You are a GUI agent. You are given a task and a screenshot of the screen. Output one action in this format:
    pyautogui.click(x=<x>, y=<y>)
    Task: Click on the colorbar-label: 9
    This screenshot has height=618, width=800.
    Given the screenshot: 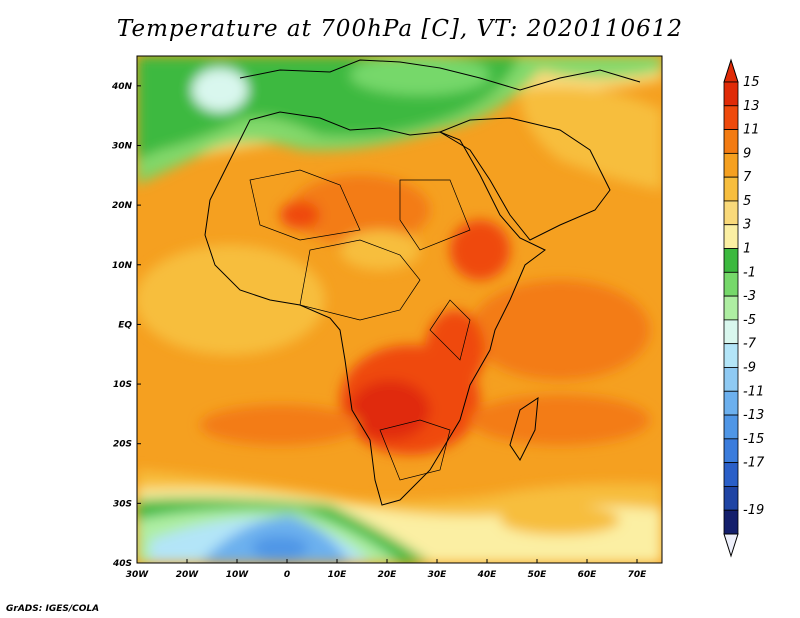 What is the action you would take?
    pyautogui.click(x=747, y=153)
    